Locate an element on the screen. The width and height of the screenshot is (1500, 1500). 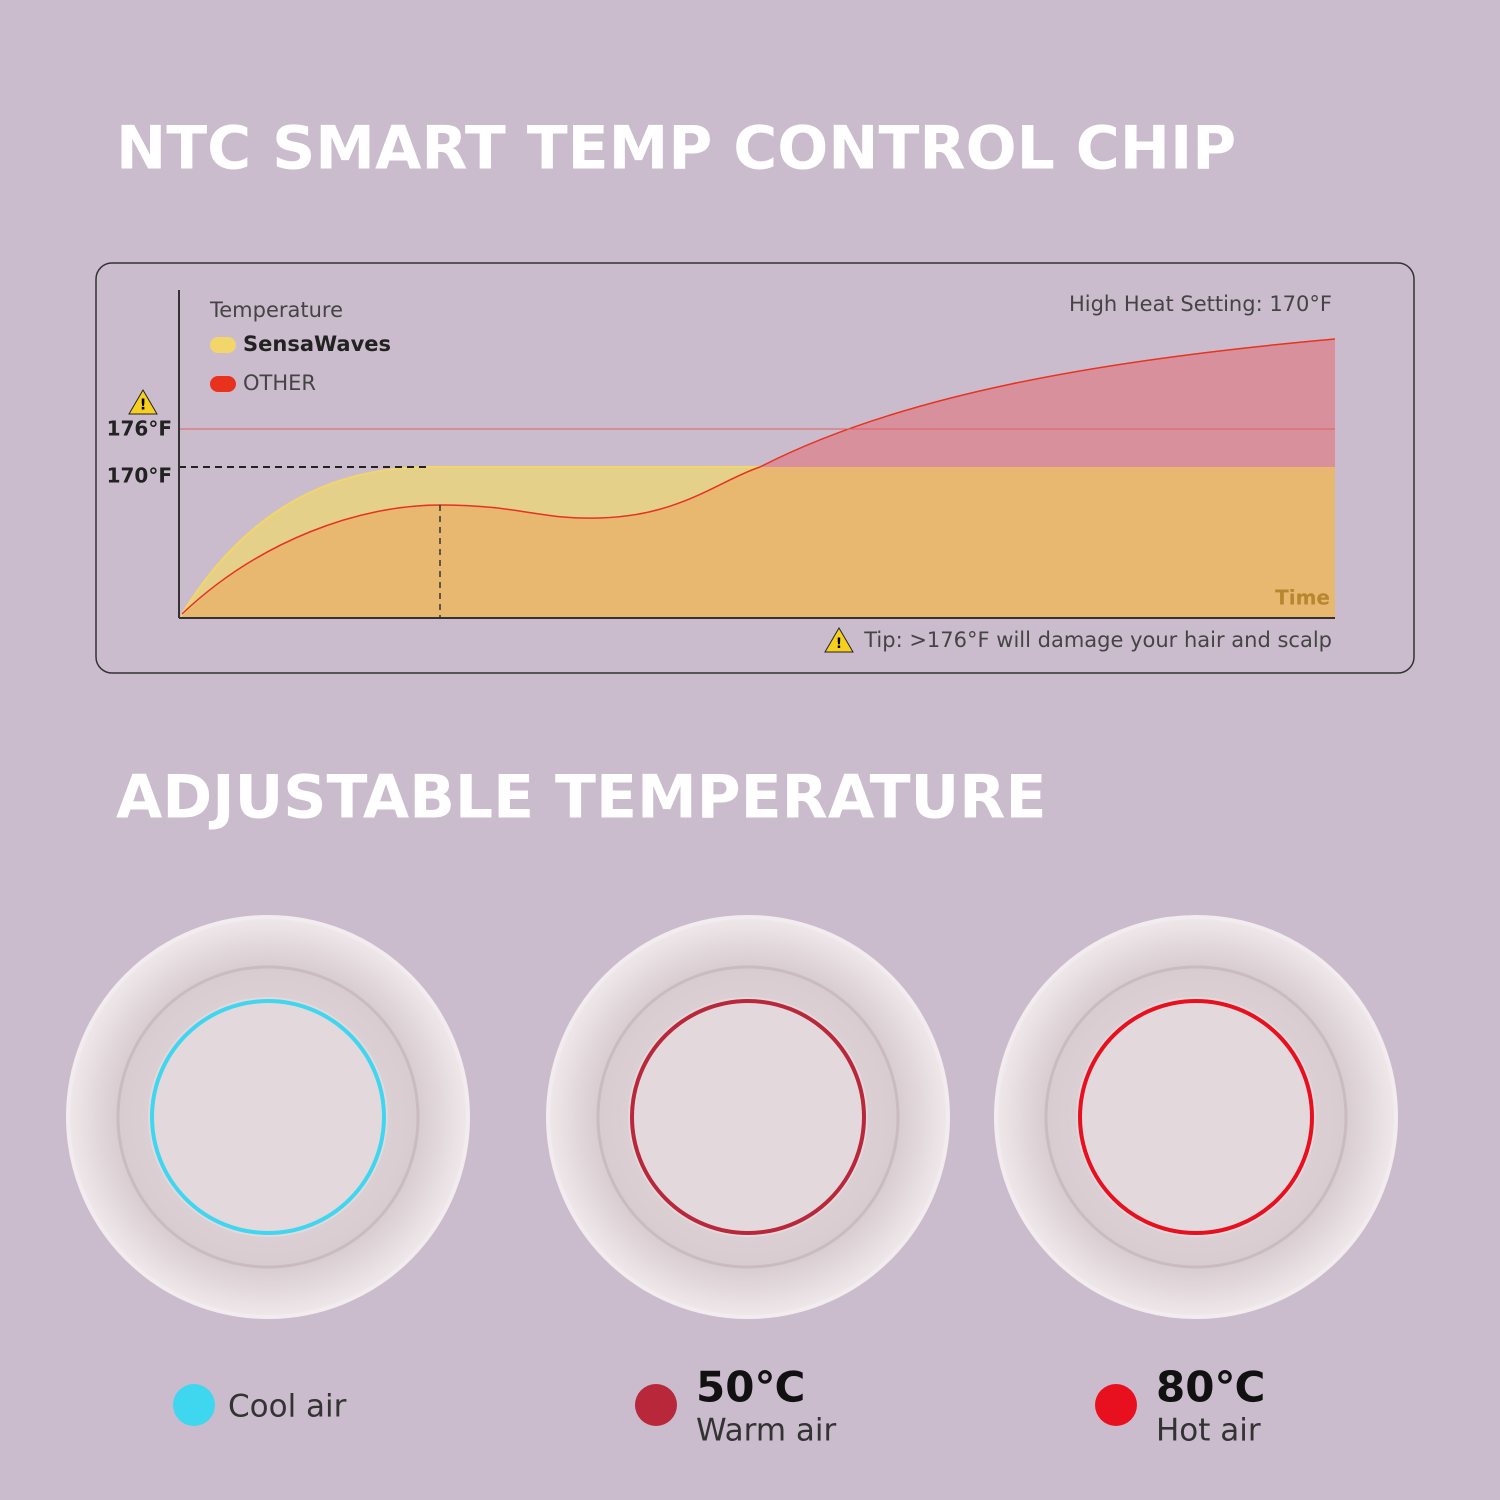
tick-label: 176°F is located at coordinates (139, 429).